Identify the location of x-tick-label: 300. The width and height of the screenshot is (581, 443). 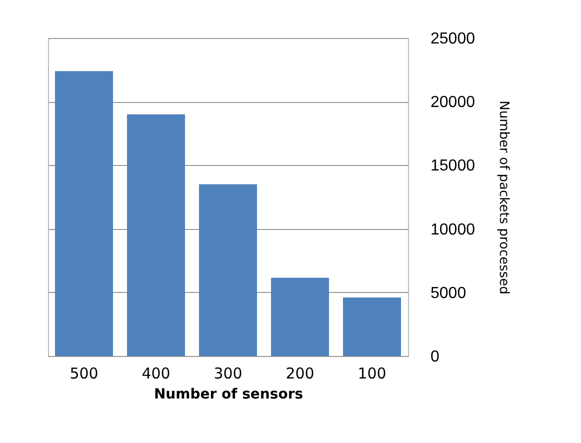
(228, 373).